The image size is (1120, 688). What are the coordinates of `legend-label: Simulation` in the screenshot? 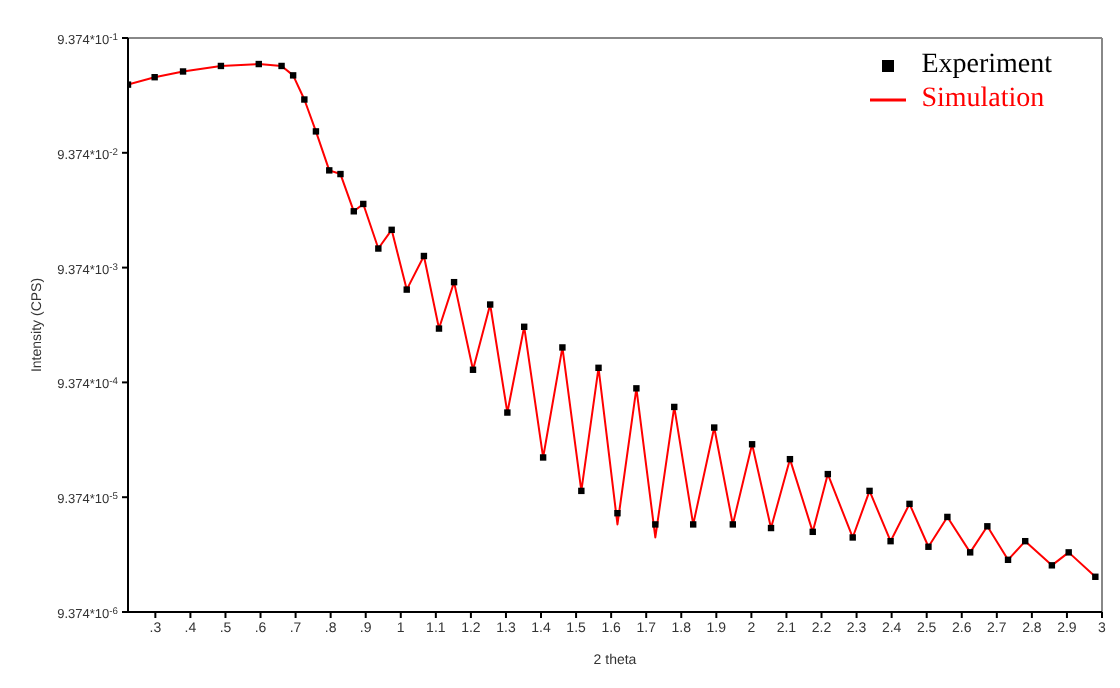 It's located at (983, 99).